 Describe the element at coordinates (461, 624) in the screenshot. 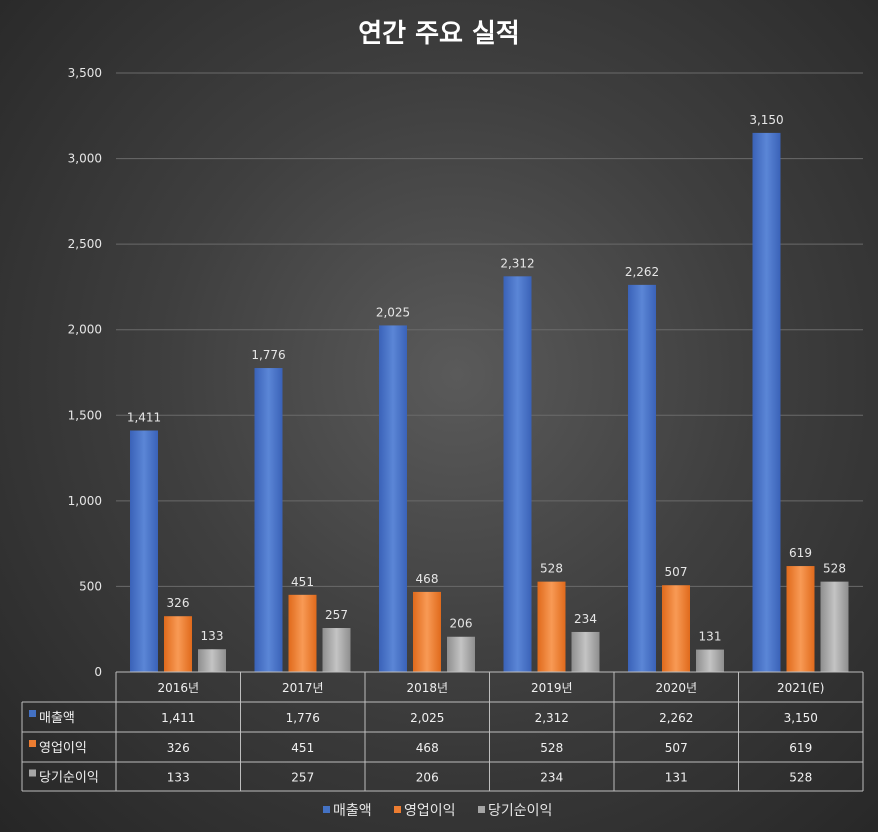

I see `data-label-net-income: 206` at that location.